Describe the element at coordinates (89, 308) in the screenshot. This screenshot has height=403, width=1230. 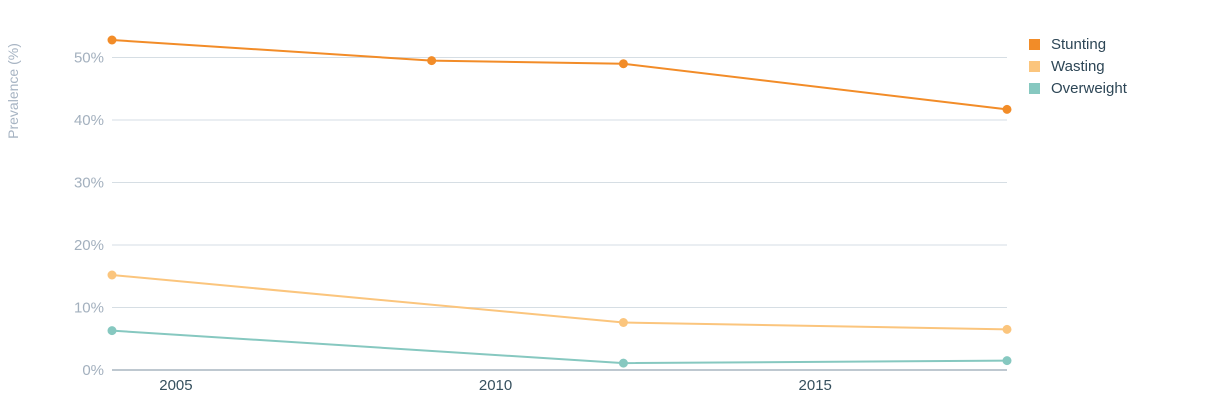
I see `y-tick-label: 10%` at that location.